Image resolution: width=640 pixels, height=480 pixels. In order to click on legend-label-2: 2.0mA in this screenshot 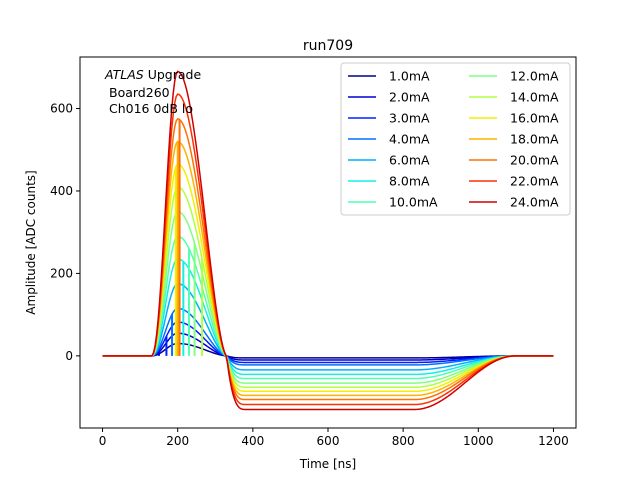, I will do `click(409, 97)`.